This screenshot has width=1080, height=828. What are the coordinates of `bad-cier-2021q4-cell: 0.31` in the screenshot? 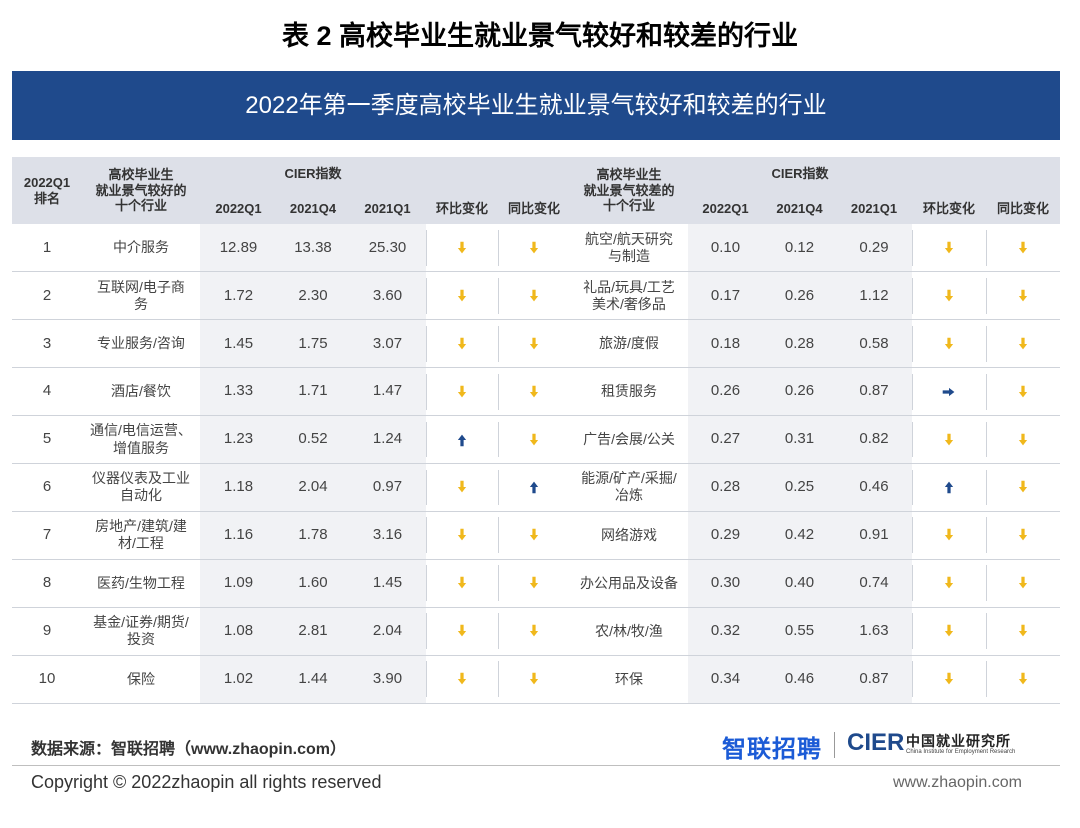 It's located at (799, 439).